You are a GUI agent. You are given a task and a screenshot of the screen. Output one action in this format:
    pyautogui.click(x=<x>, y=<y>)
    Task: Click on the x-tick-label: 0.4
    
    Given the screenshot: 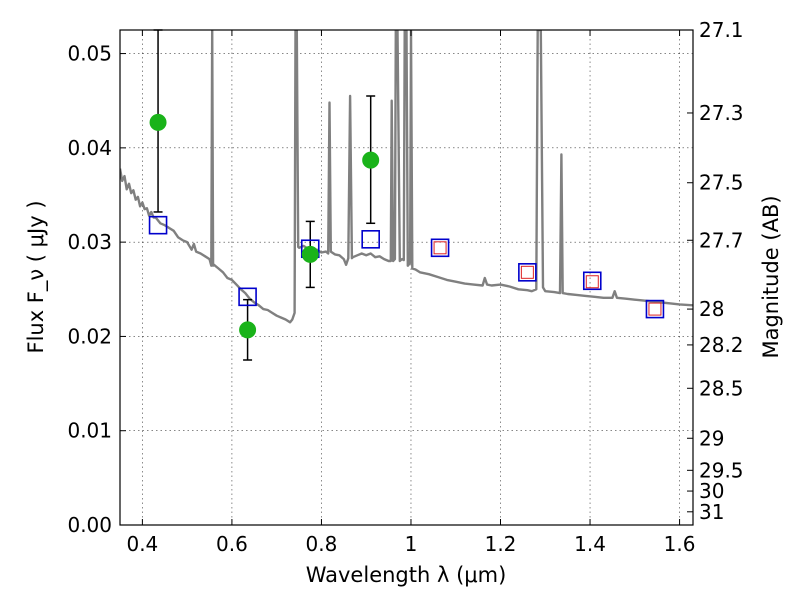 What is the action you would take?
    pyautogui.click(x=142, y=544)
    